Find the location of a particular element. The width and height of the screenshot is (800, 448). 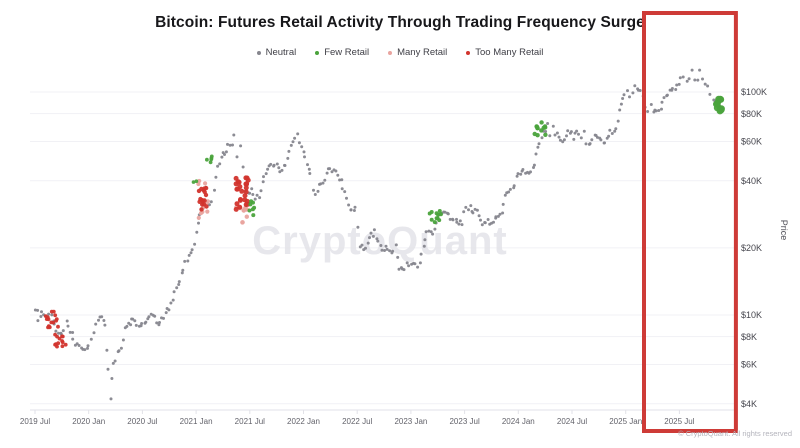

legend-item-few: Few Retail is located at coordinates (342, 52).